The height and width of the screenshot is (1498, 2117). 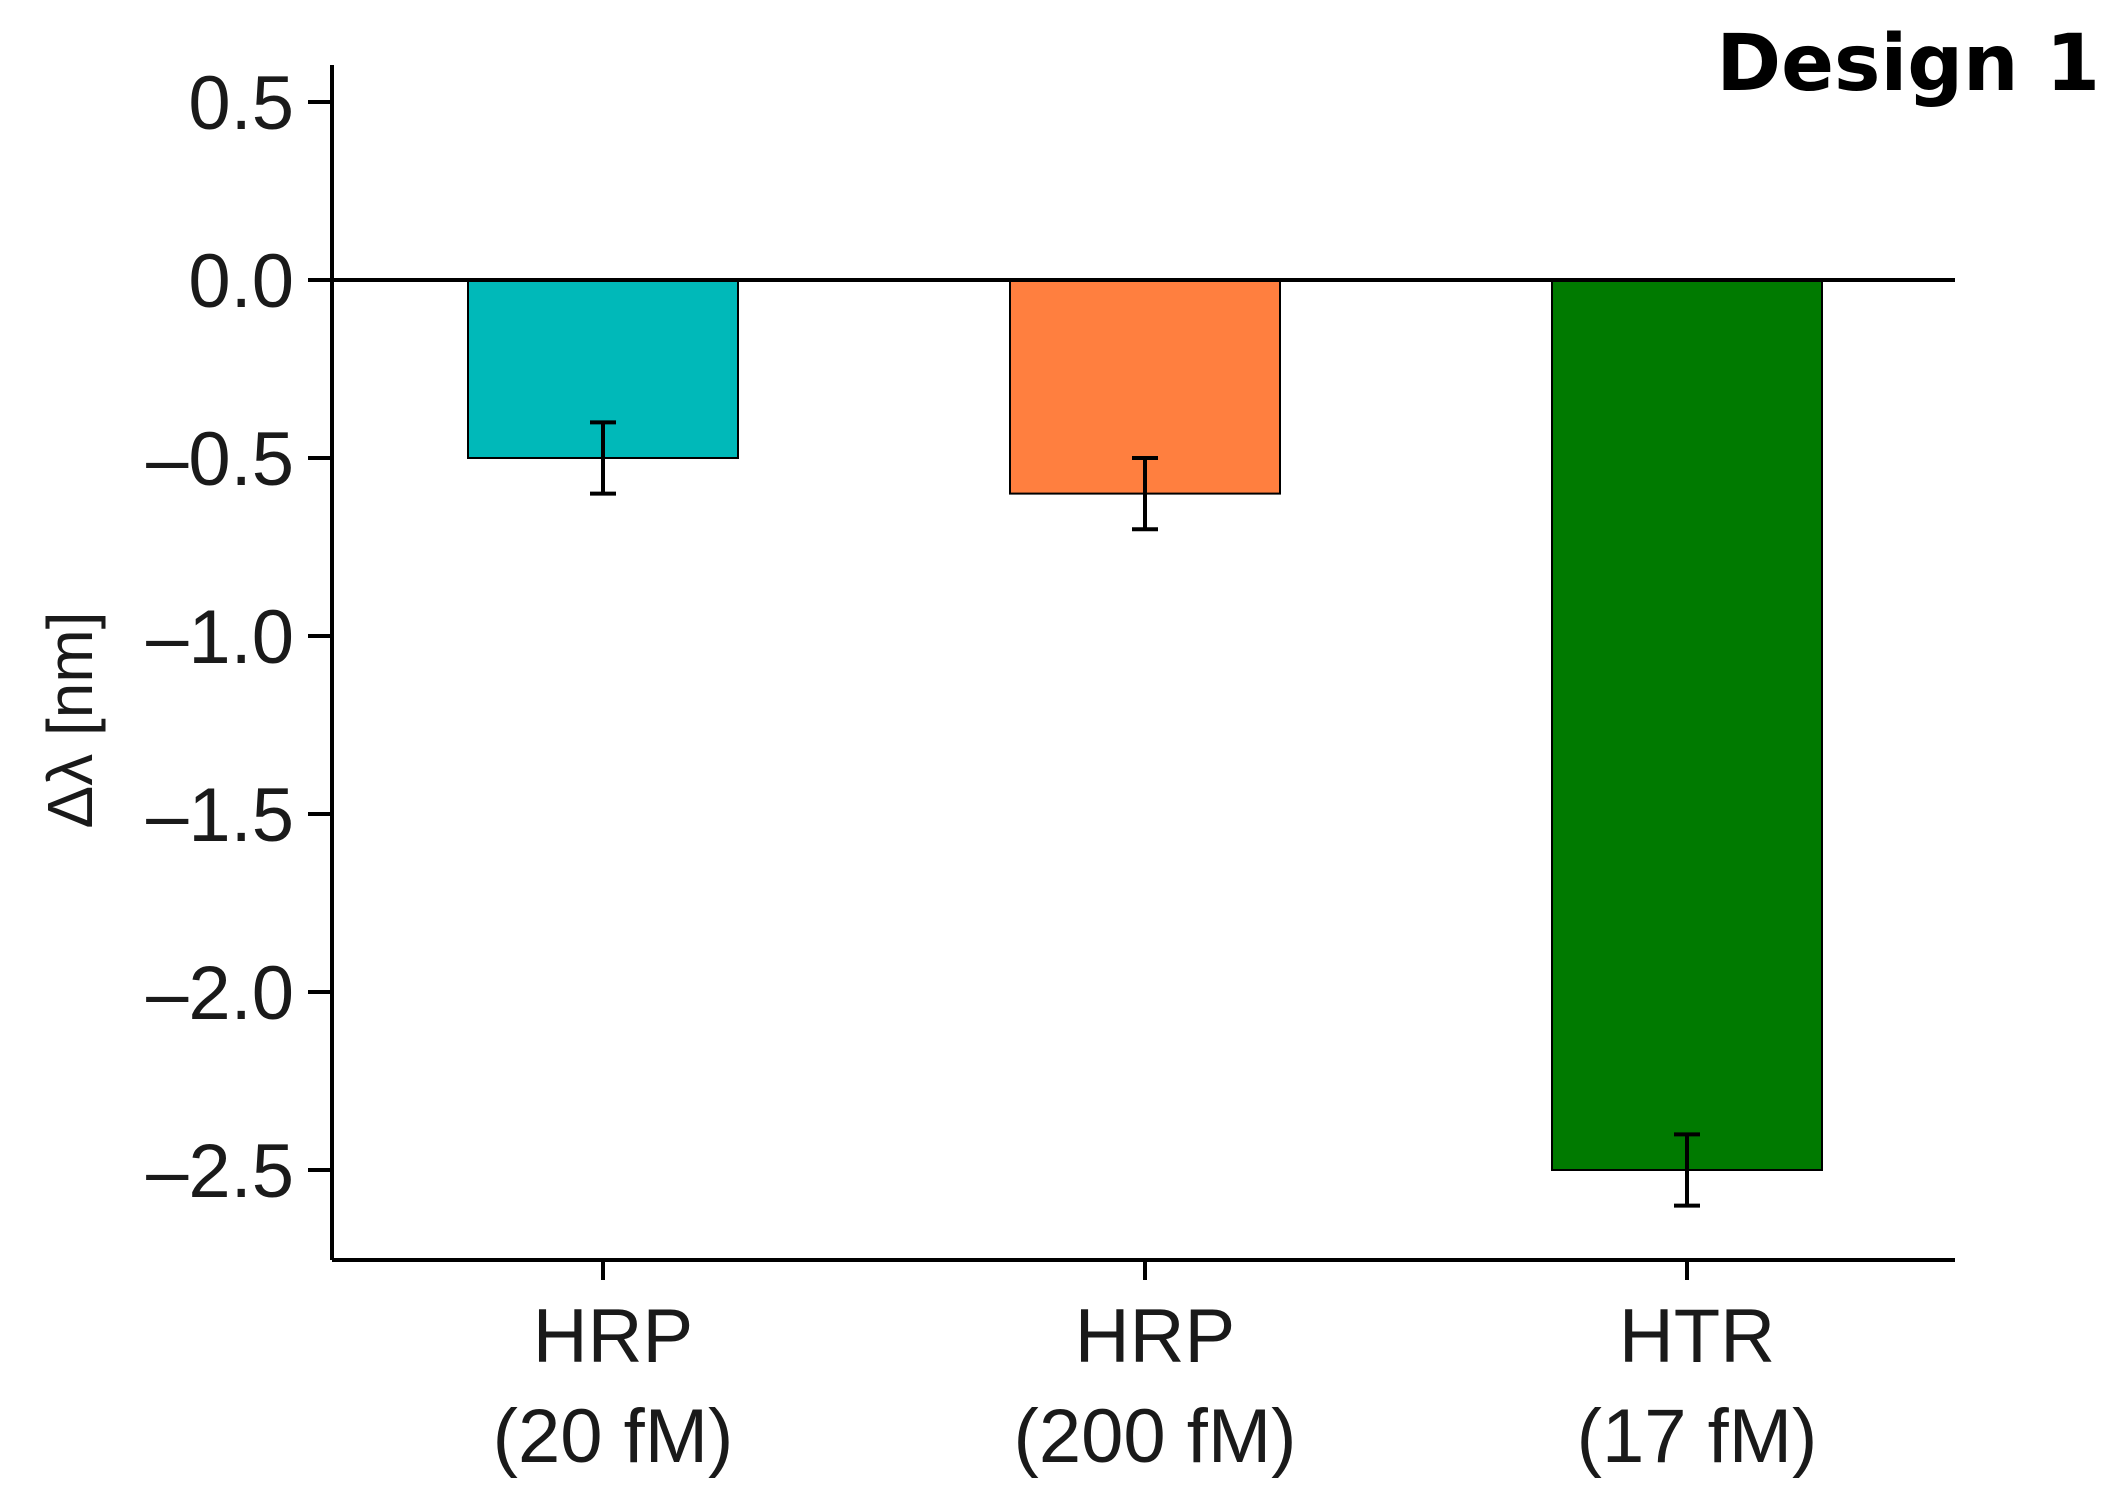 I want to click on x-tick-label-conc: (200 fM), so click(x=1155, y=1436).